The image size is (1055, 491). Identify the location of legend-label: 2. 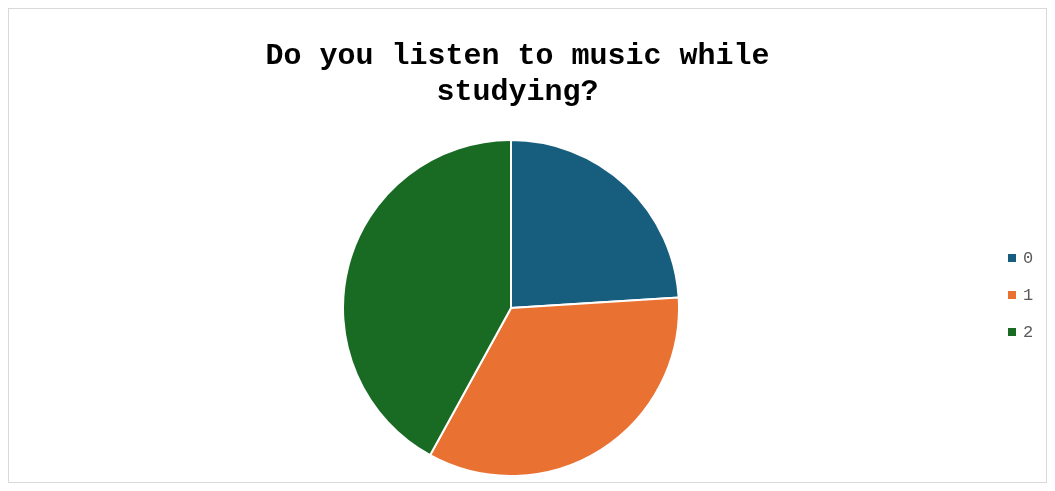
(1028, 332).